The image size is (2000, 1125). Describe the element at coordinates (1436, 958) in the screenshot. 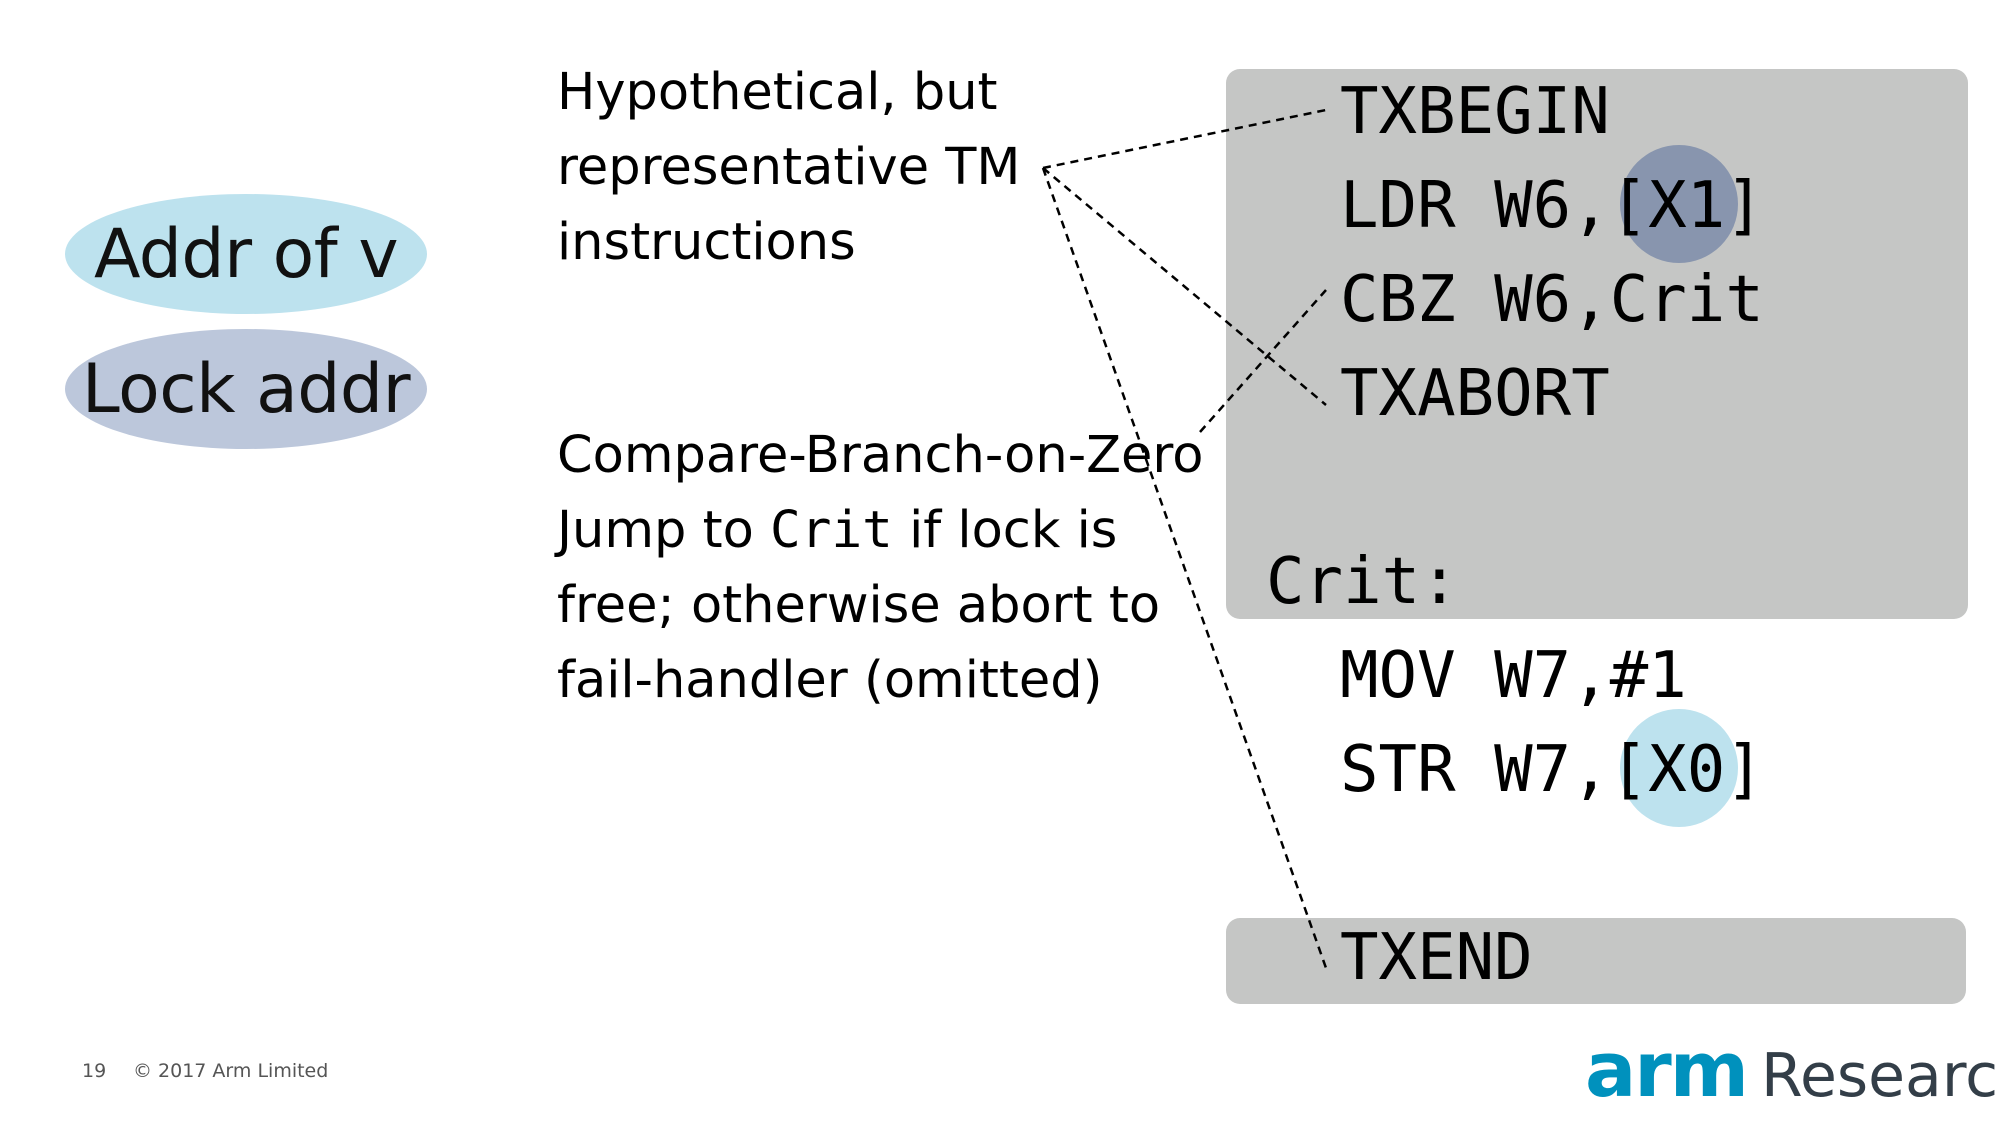

I see `code-txend: TXEND` at that location.